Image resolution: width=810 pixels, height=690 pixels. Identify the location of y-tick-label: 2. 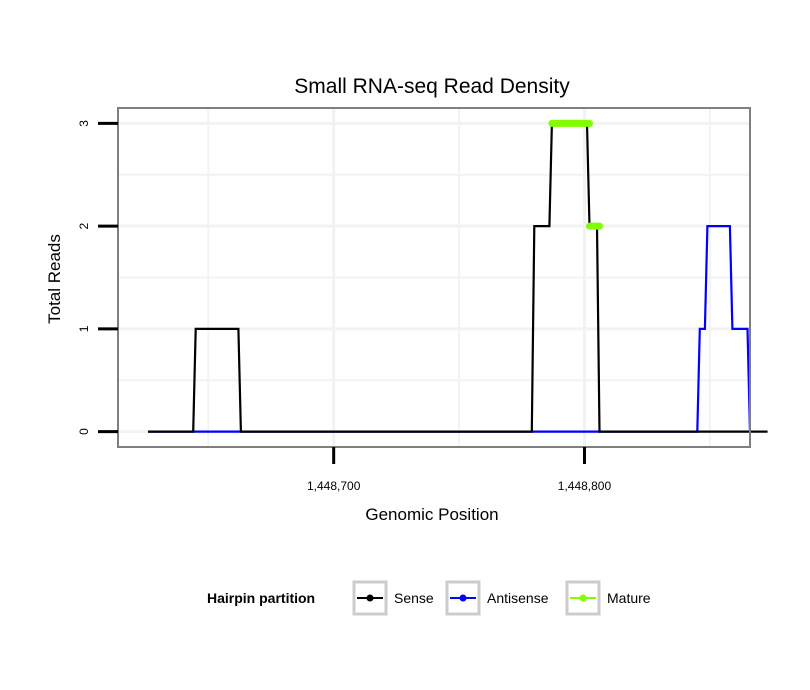
(84, 225).